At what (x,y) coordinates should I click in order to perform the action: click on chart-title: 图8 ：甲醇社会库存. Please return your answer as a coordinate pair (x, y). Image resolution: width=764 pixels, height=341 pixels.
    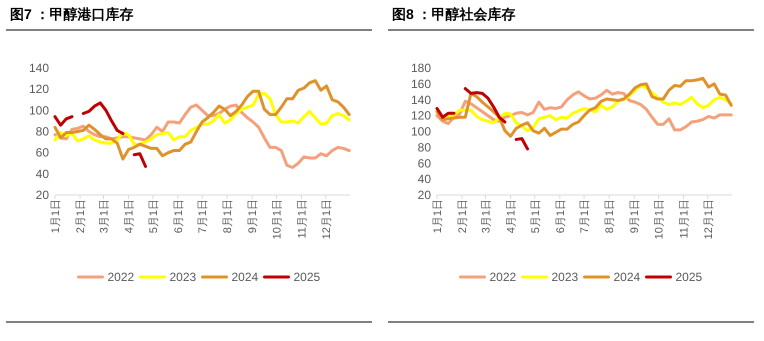
    Looking at the image, I should click on (454, 14).